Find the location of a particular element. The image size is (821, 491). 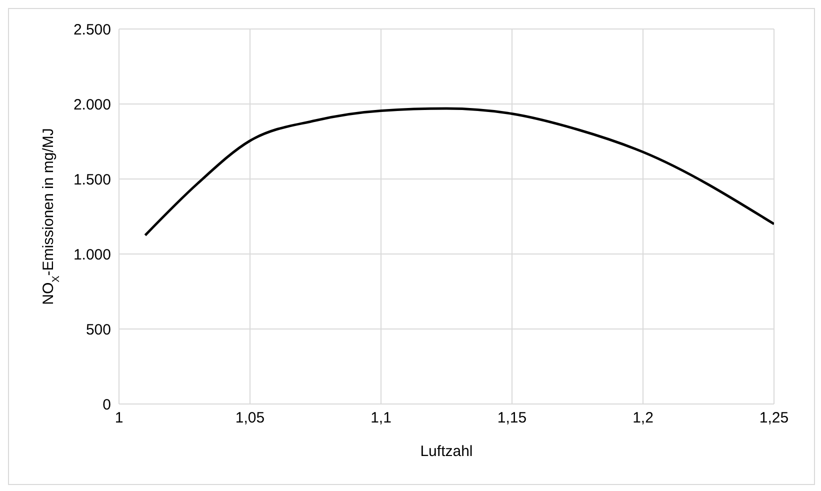

y-tick-label: 1.500 is located at coordinates (92, 179).